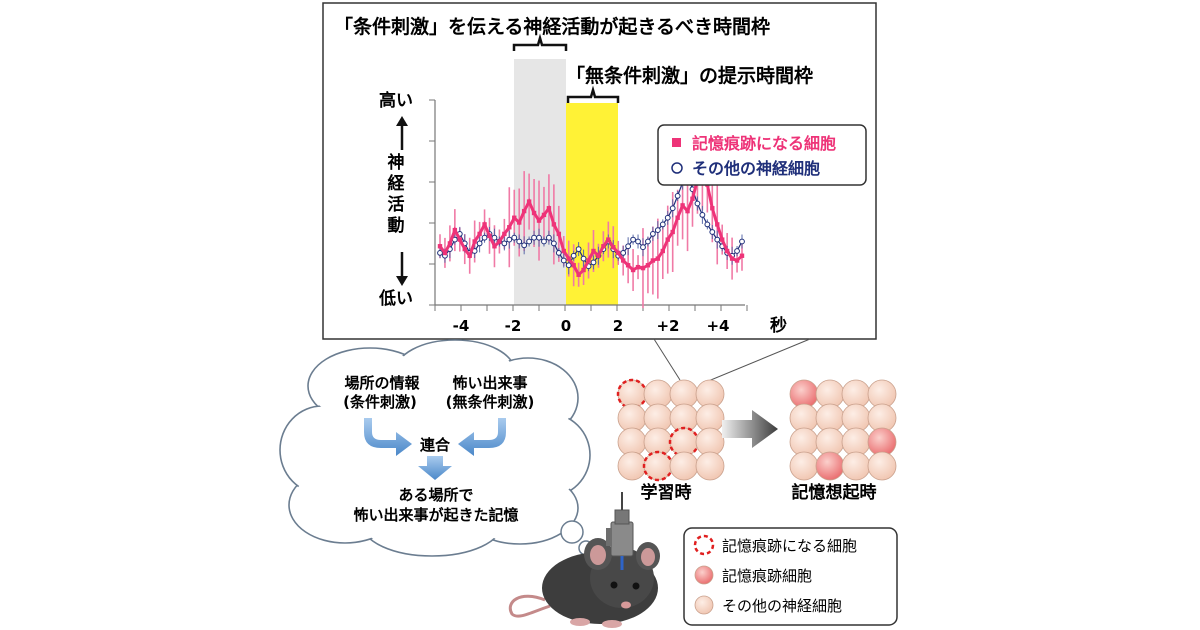 This screenshot has height=630, width=1200. Describe the element at coordinates (435, 448) in the screenshot. I see `cloud-fill` at that location.